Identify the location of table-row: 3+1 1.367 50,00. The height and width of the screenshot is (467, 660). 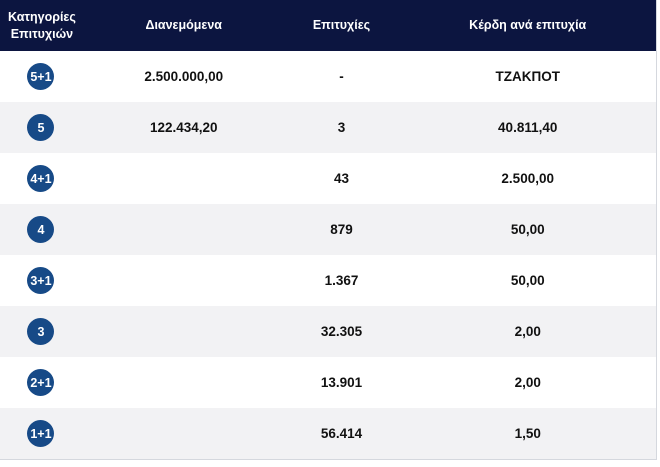
(328, 280).